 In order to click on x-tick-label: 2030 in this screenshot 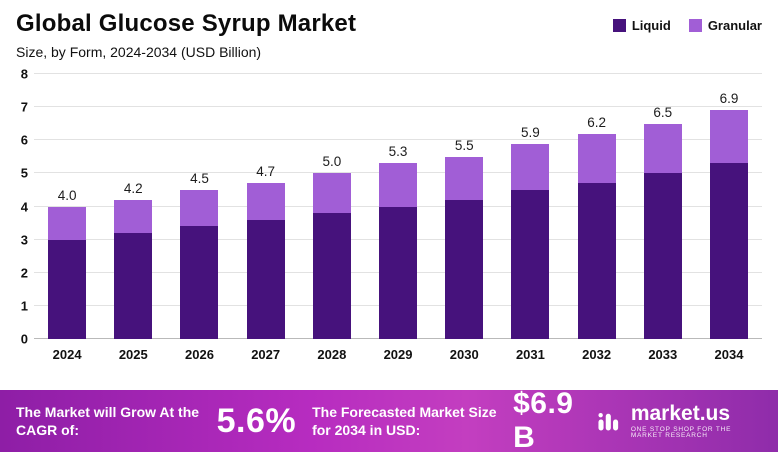, I will do `click(464, 354)`.